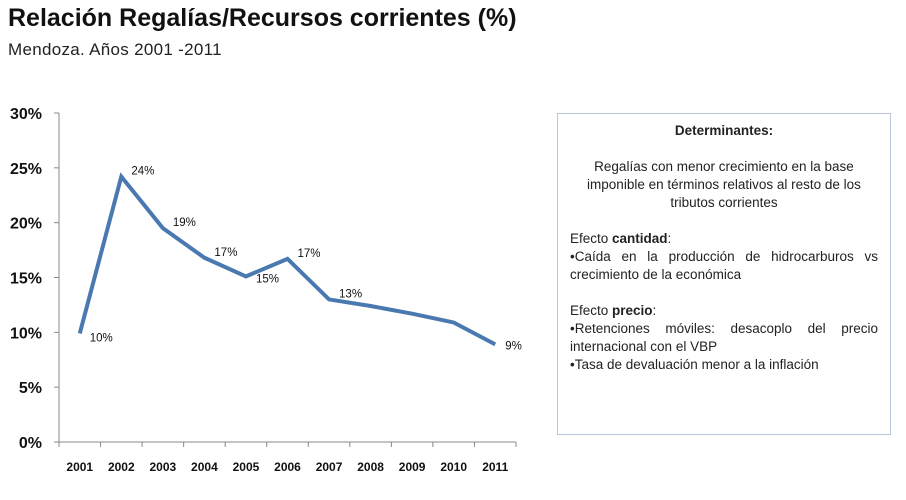 This screenshot has width=906, height=500. I want to click on x-tick-label: 2011, so click(495, 467).